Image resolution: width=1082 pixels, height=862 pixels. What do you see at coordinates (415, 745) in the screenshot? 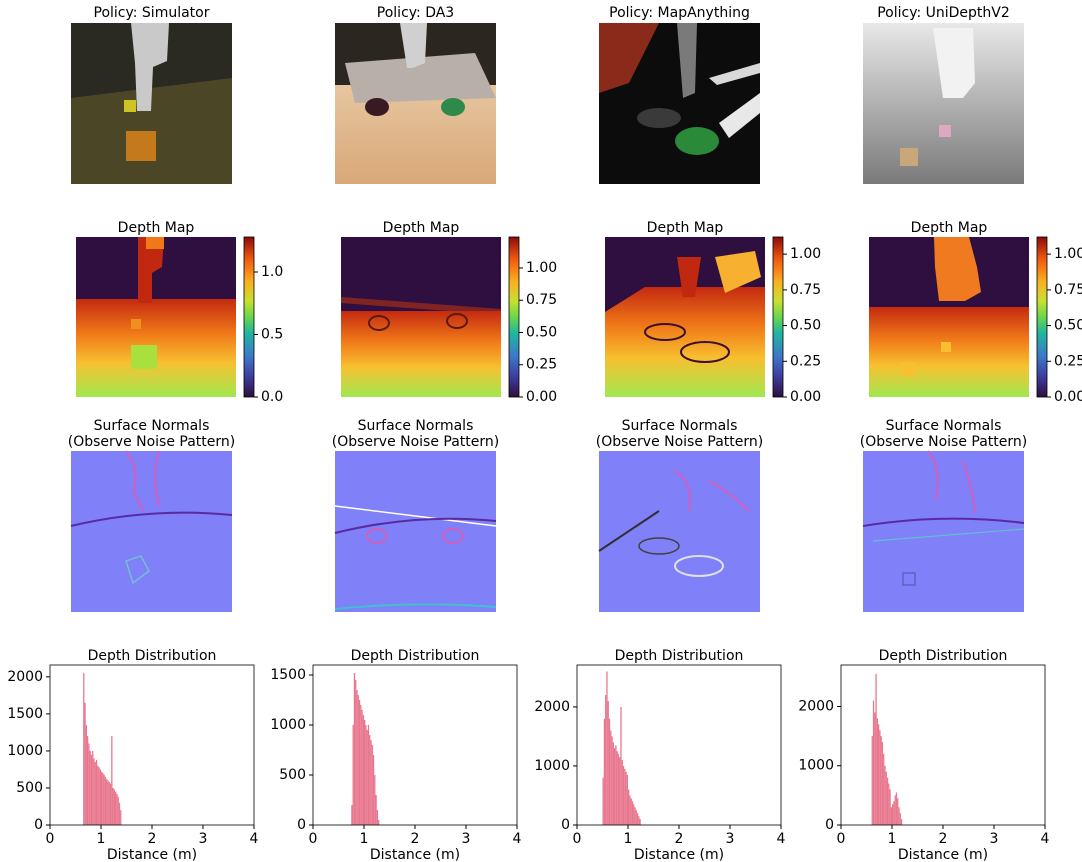
I see `axes-frame` at bounding box center [415, 745].